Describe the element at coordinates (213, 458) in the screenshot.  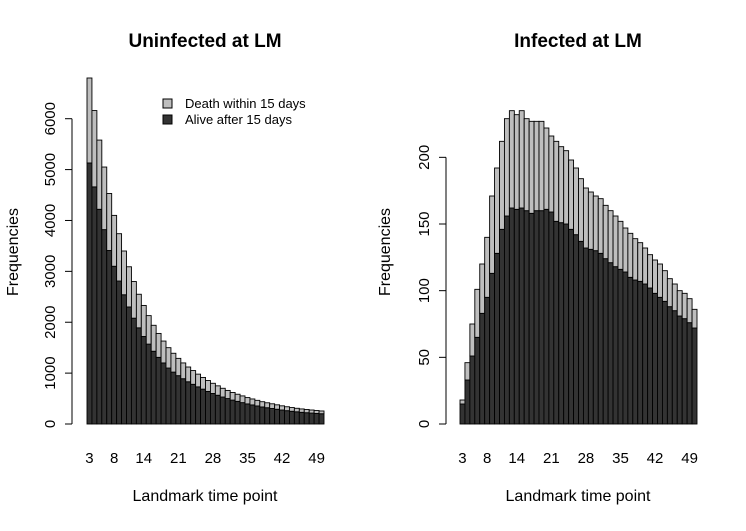
I see `x-tick-label: 28` at that location.